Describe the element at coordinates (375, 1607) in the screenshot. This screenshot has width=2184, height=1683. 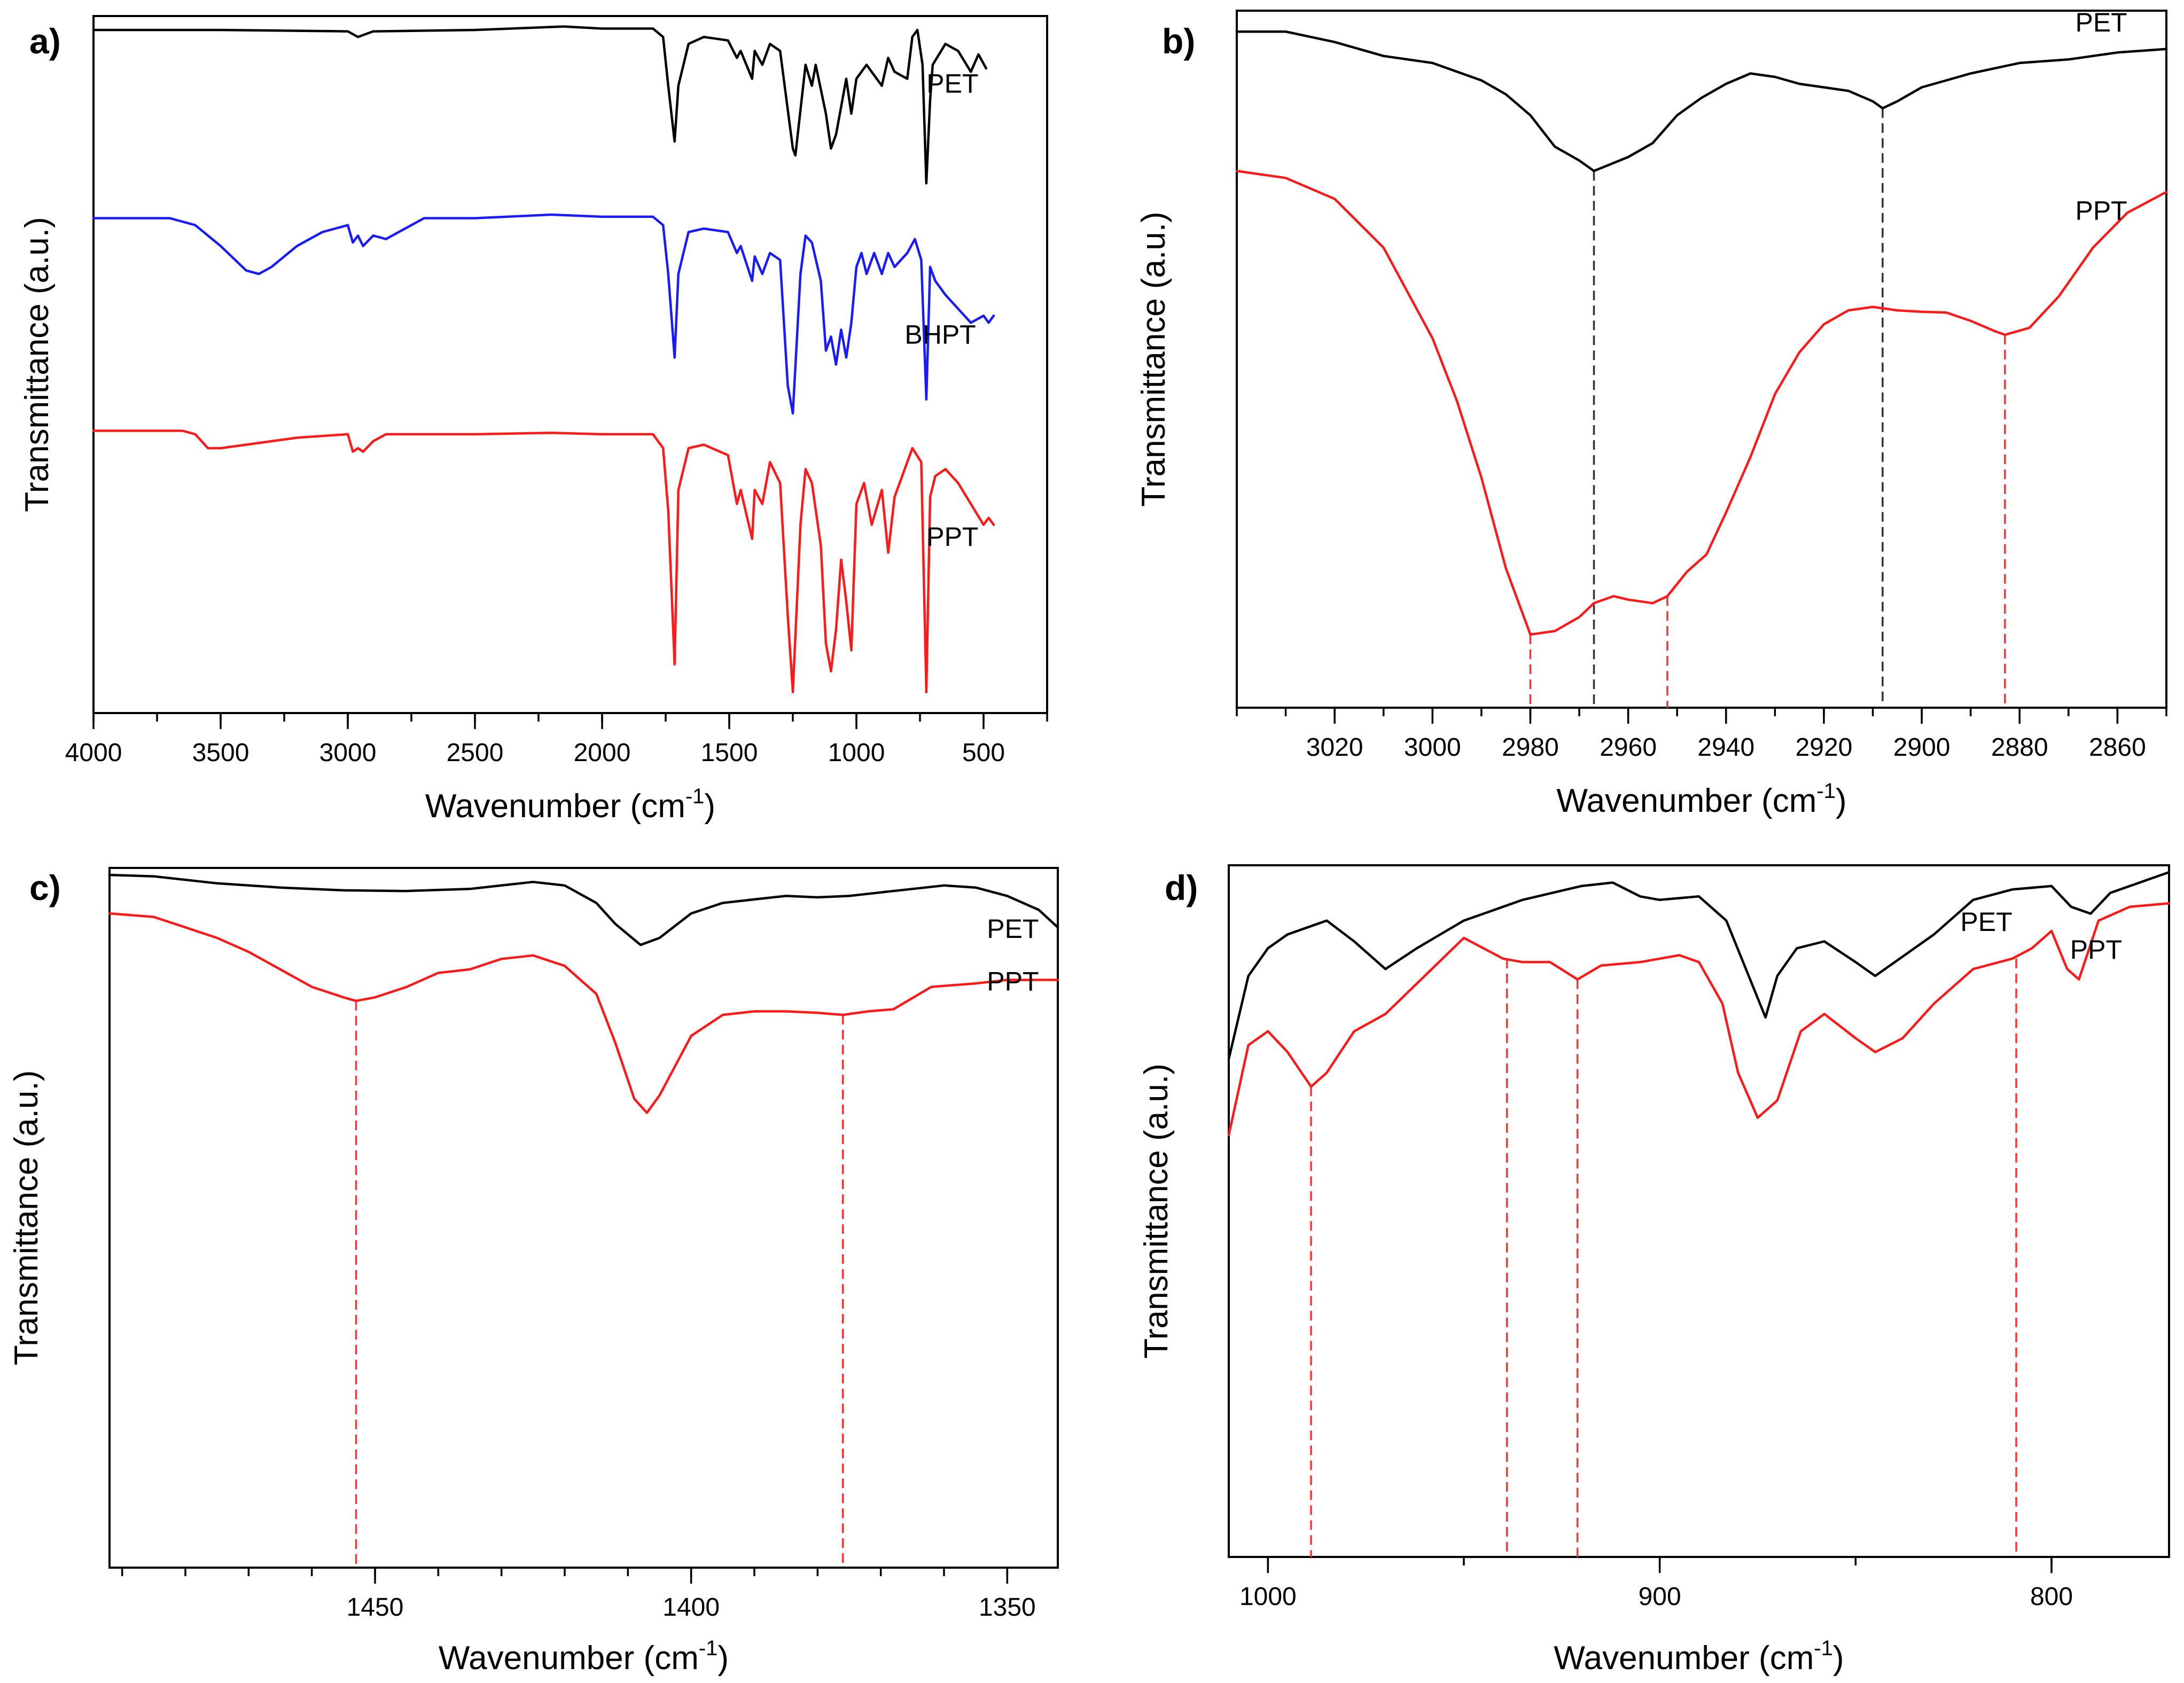
I see `x-tick-label: 1450` at that location.